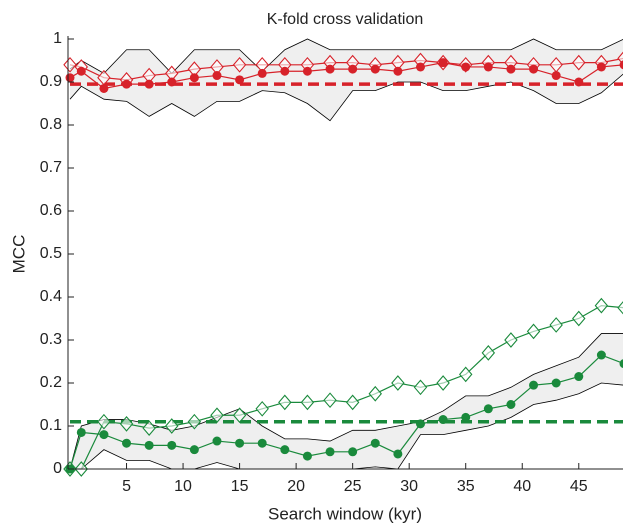 This screenshot has width=623, height=529. I want to click on x-tick-label: 20, so click(296, 486).